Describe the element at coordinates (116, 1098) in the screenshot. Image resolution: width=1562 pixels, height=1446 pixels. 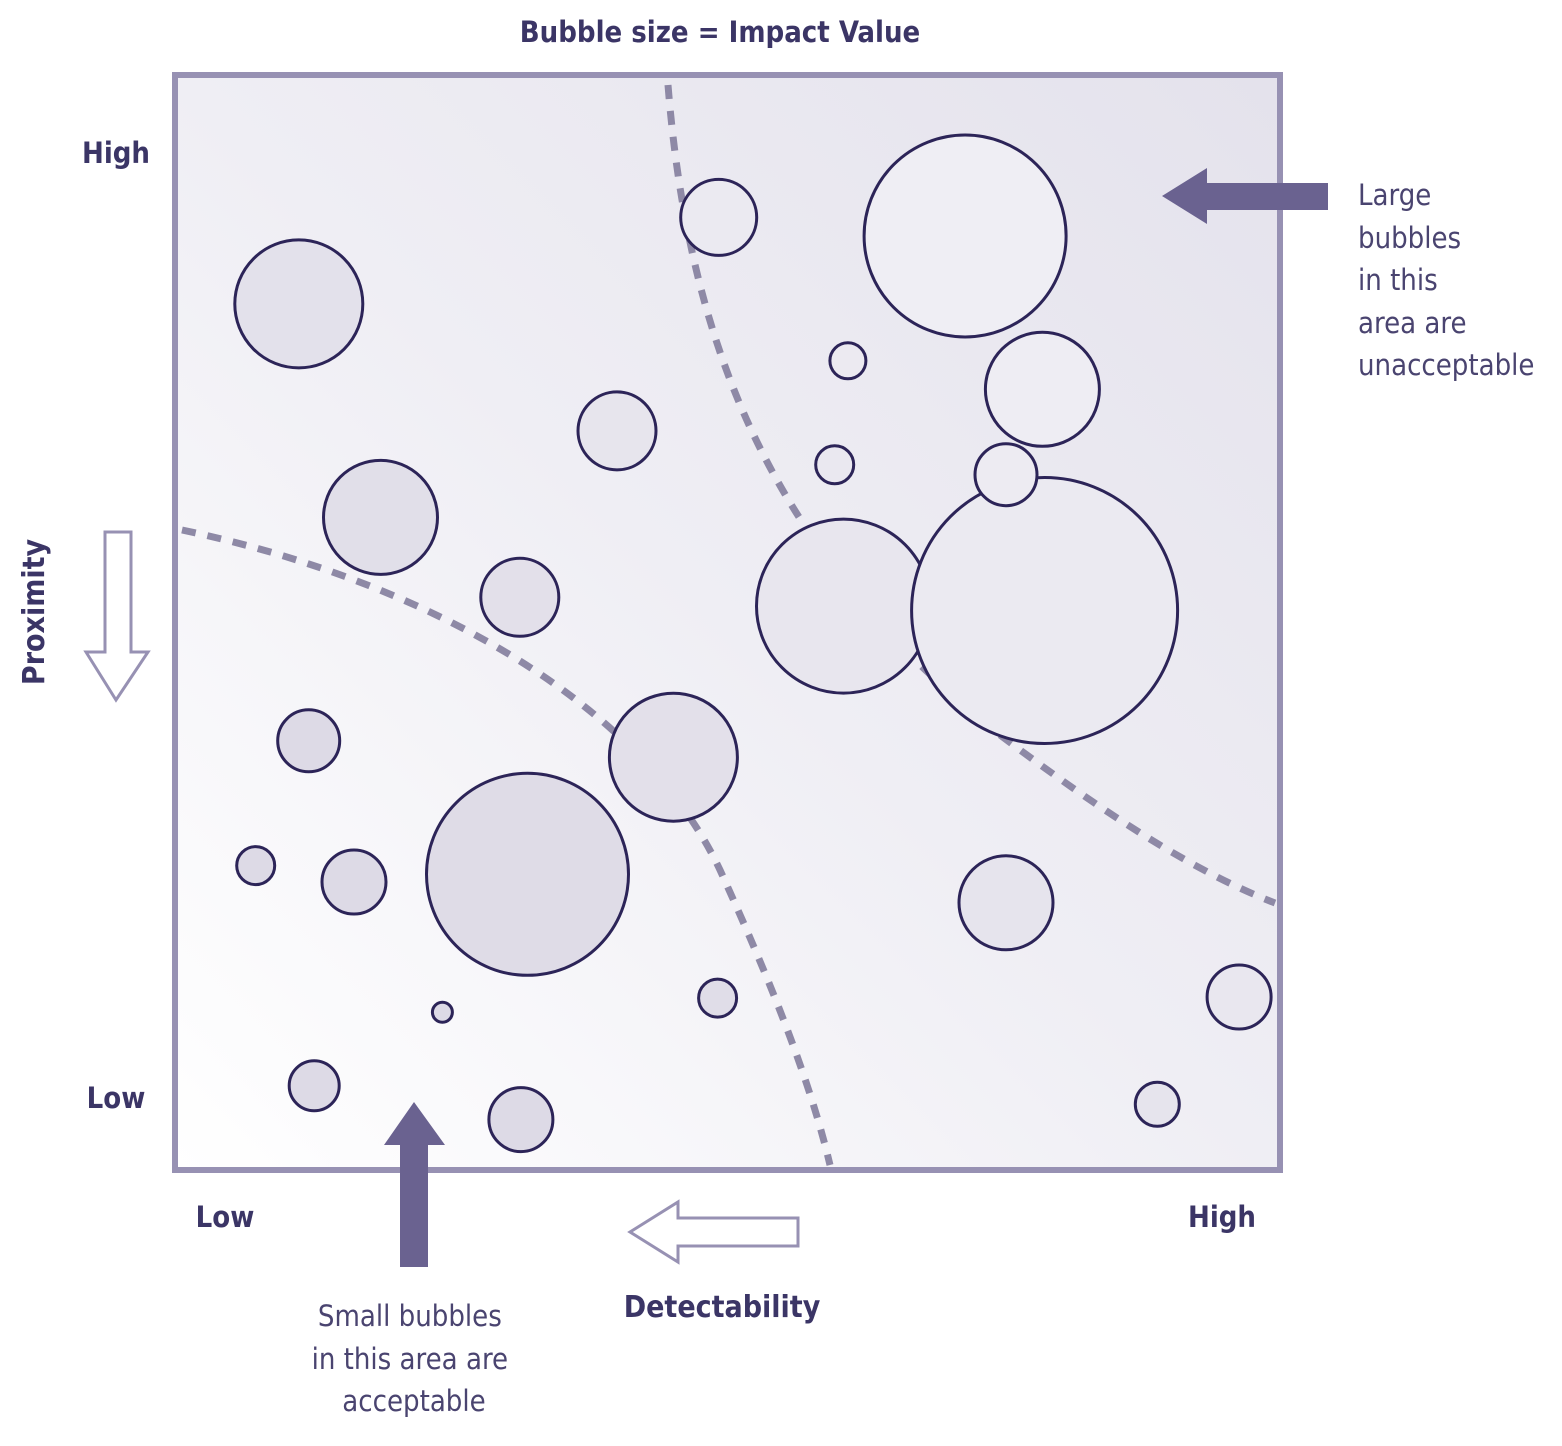
I see `y-tick-low: Low` at that location.